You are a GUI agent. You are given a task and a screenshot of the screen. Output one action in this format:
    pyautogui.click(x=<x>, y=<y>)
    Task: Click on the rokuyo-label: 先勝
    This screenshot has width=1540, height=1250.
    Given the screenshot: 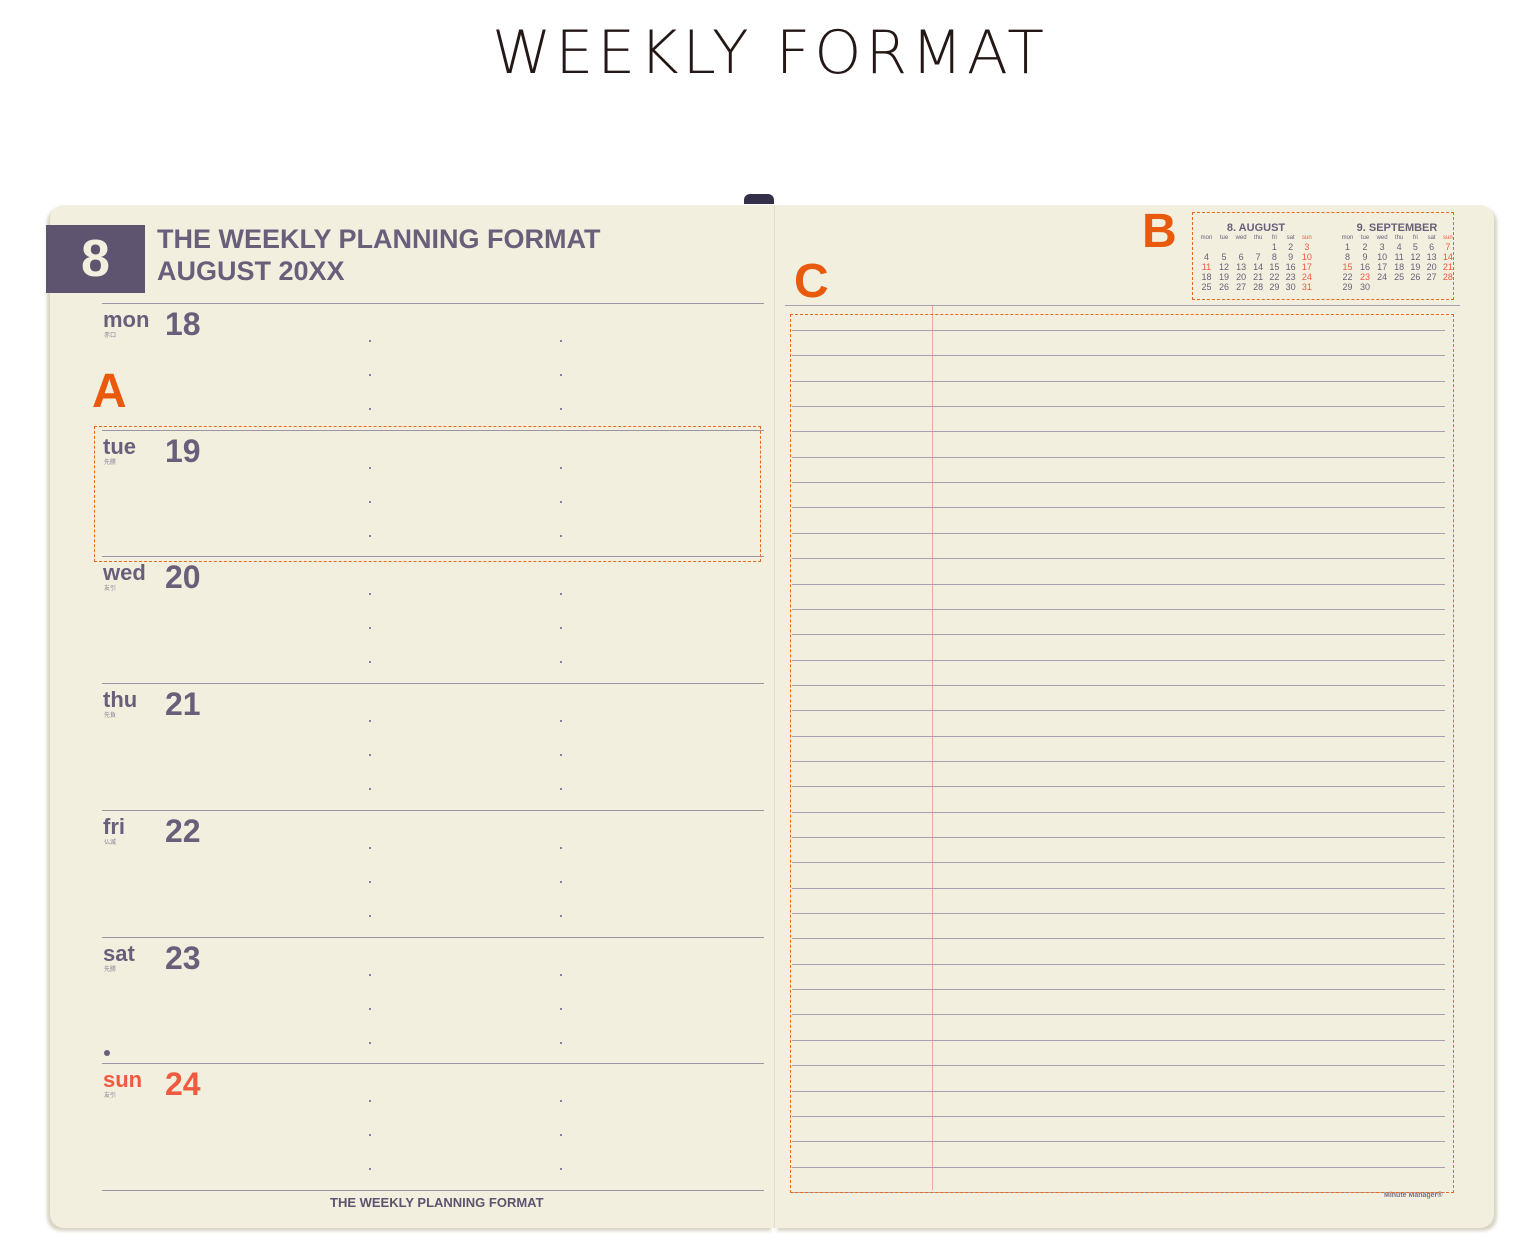 What is the action you would take?
    pyautogui.click(x=110, y=462)
    